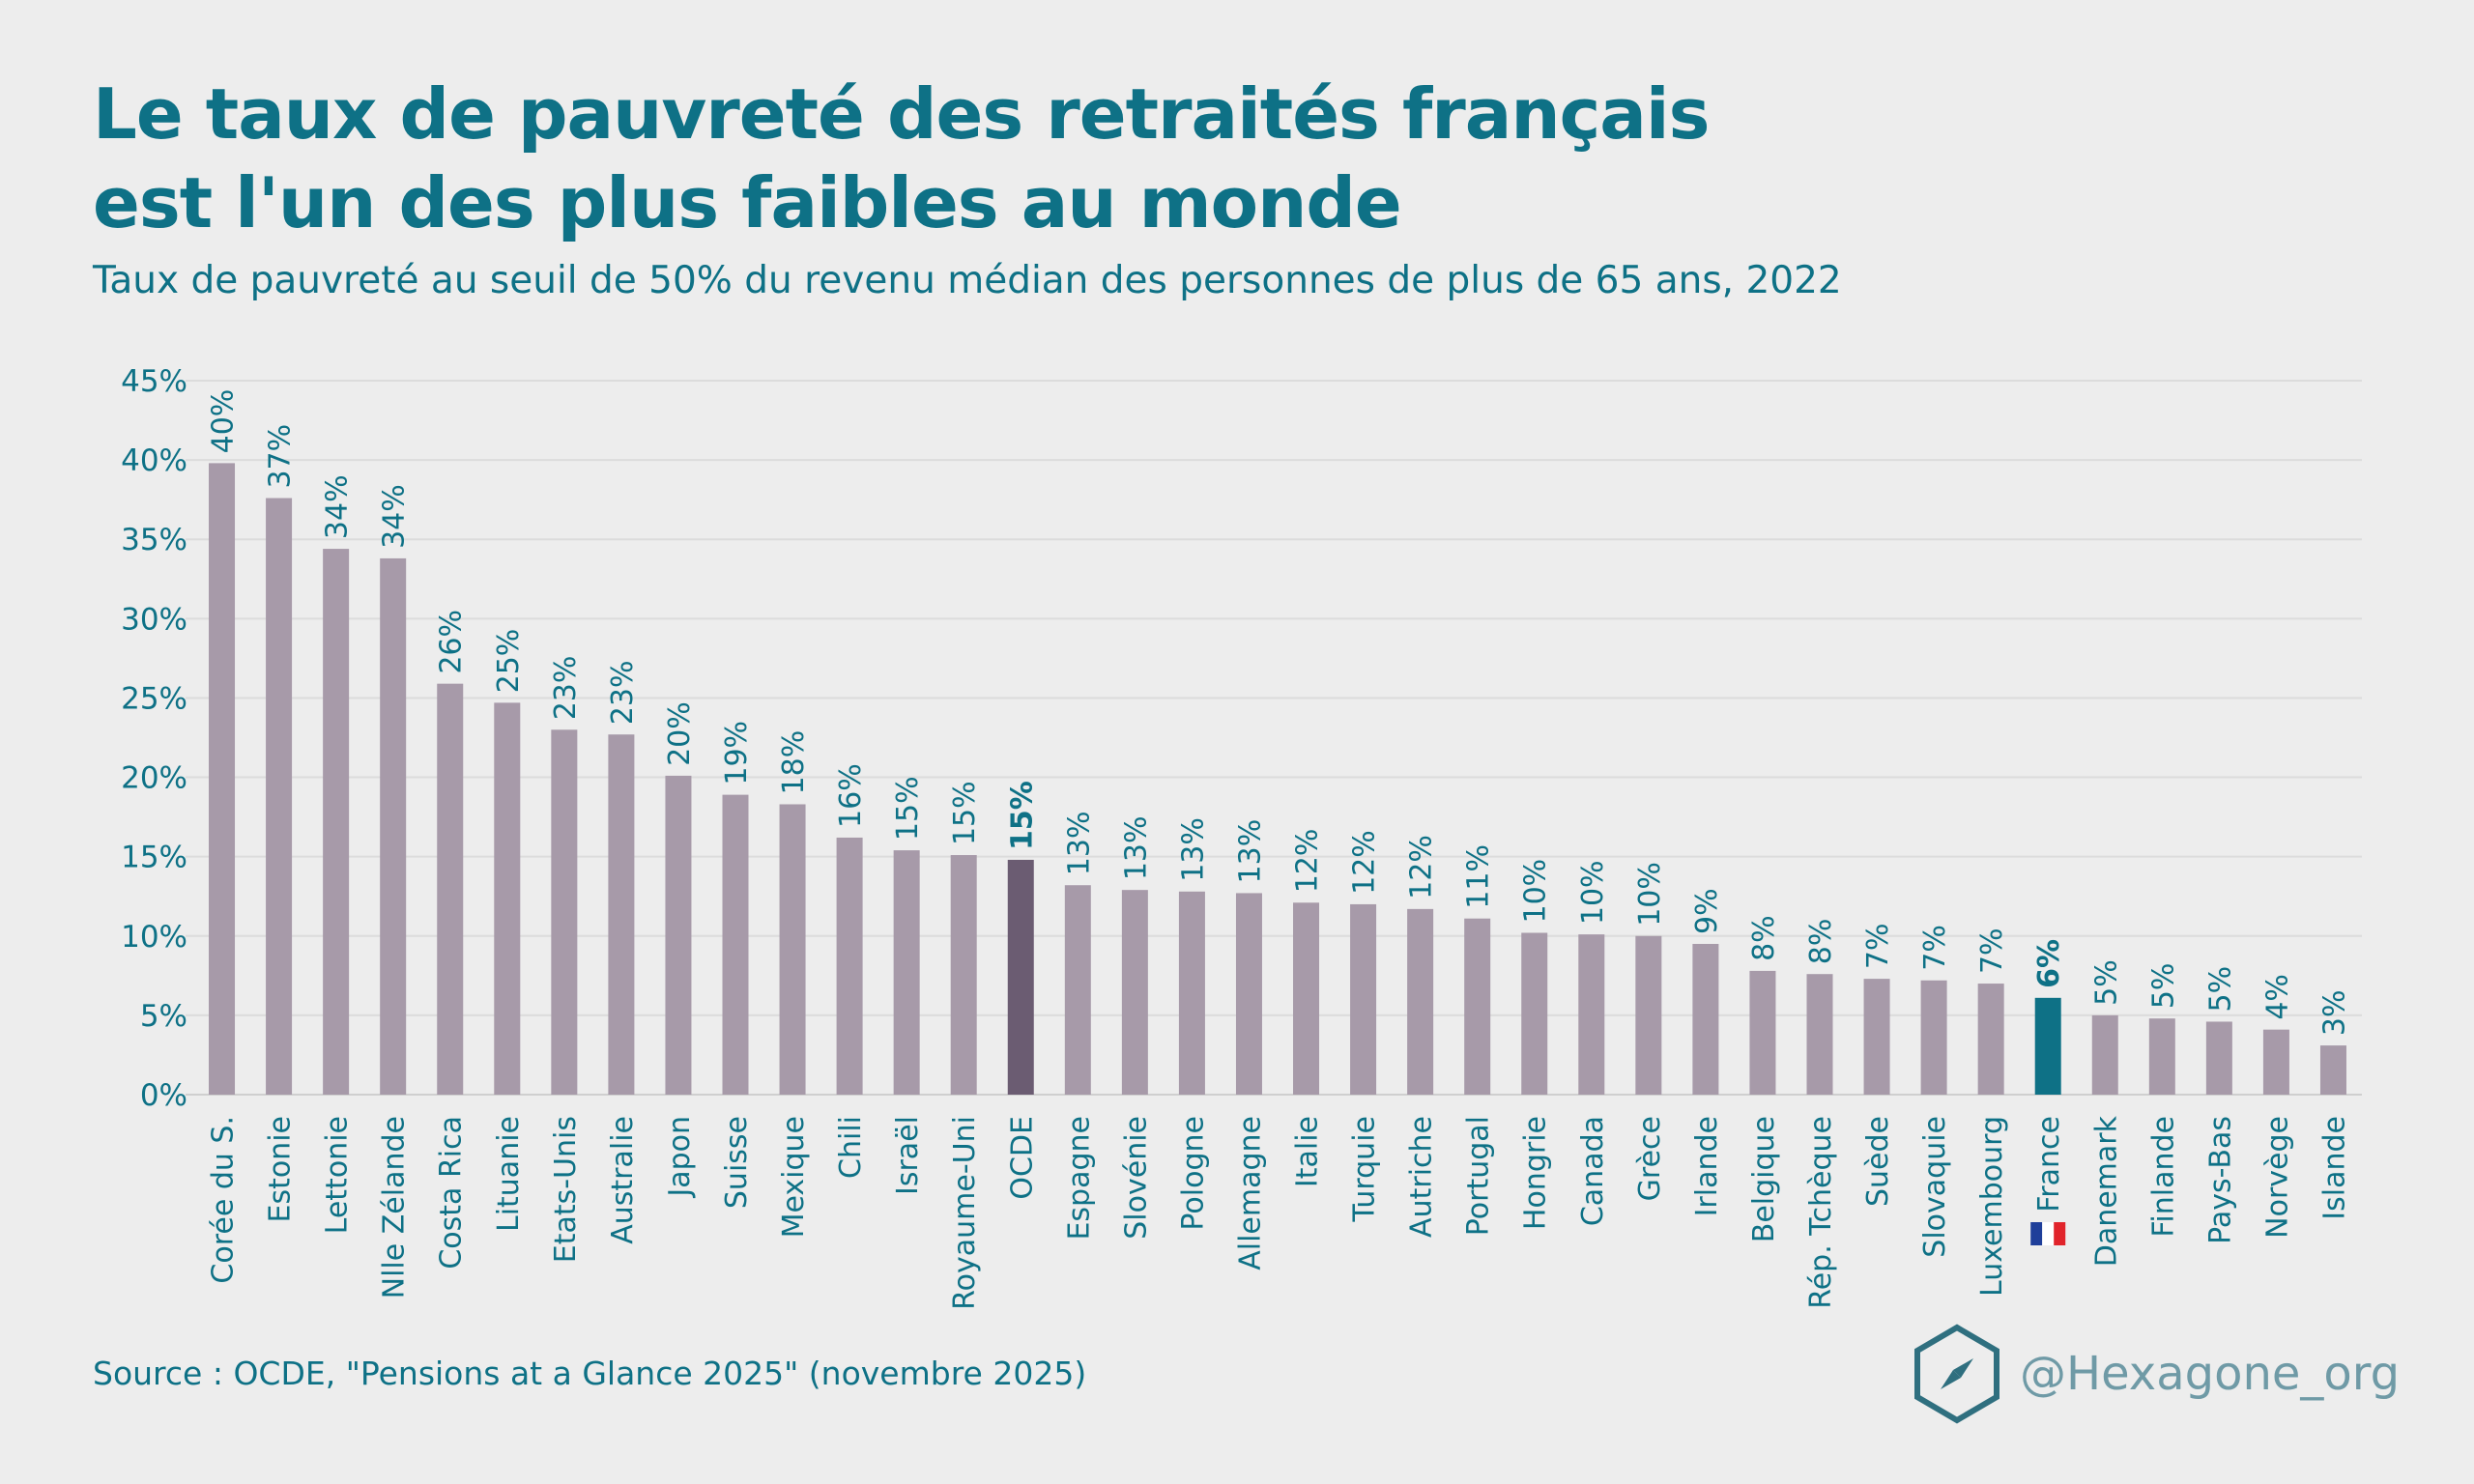 This screenshot has height=1484, width=2474. What do you see at coordinates (965, 1213) in the screenshot?
I see `x-label-royaume-uni: Royaume-Uni` at bounding box center [965, 1213].